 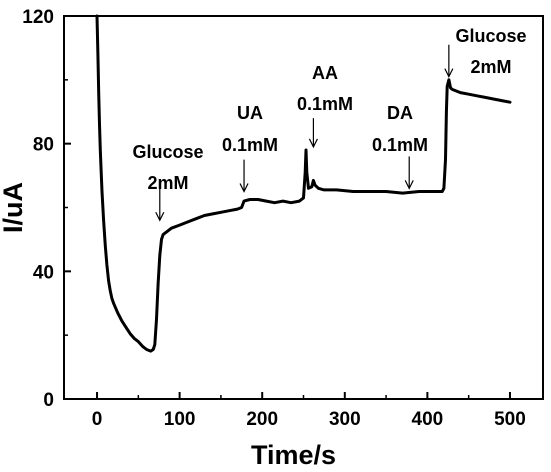 What do you see at coordinates (43, 145) in the screenshot?
I see `y-tick-label: 80` at bounding box center [43, 145].